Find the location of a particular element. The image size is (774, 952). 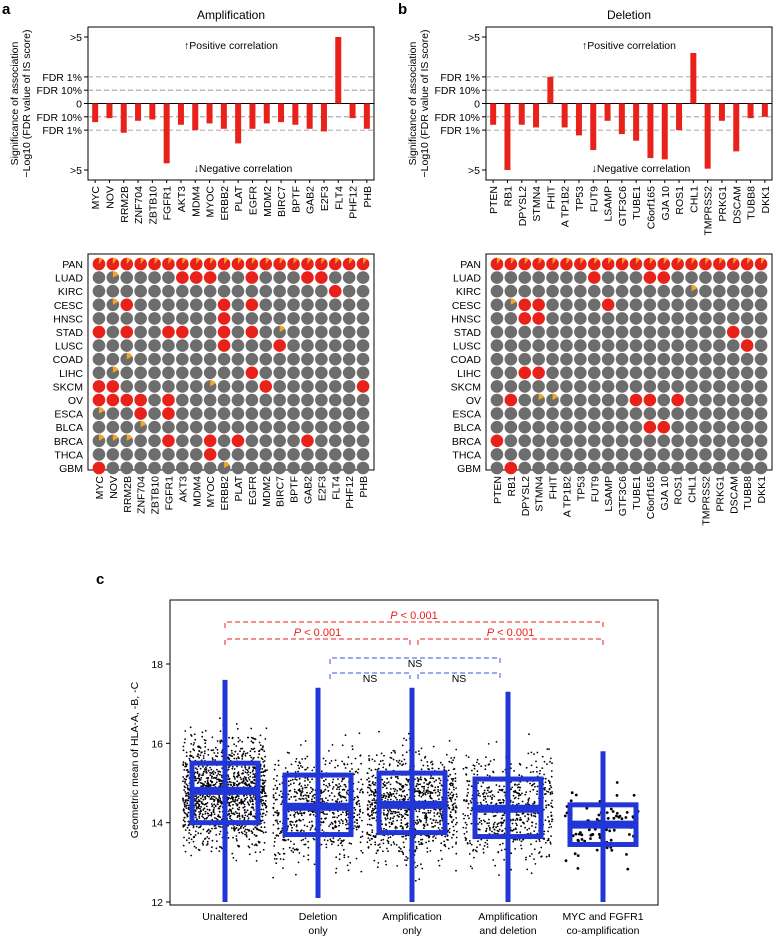

row-label: OV is located at coordinates (473, 401).